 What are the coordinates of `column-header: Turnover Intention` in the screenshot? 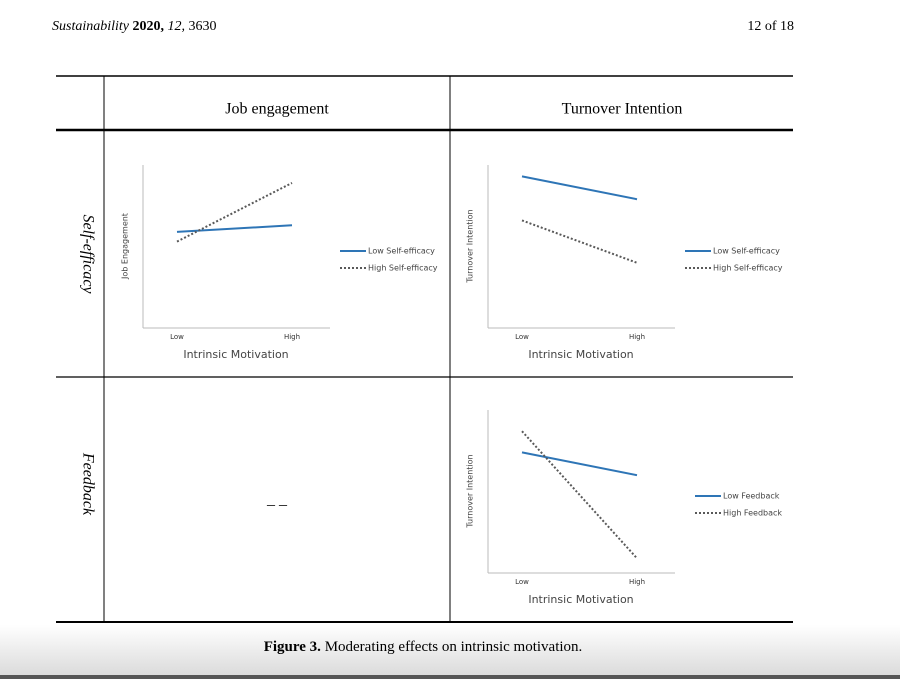 It's located at (622, 109).